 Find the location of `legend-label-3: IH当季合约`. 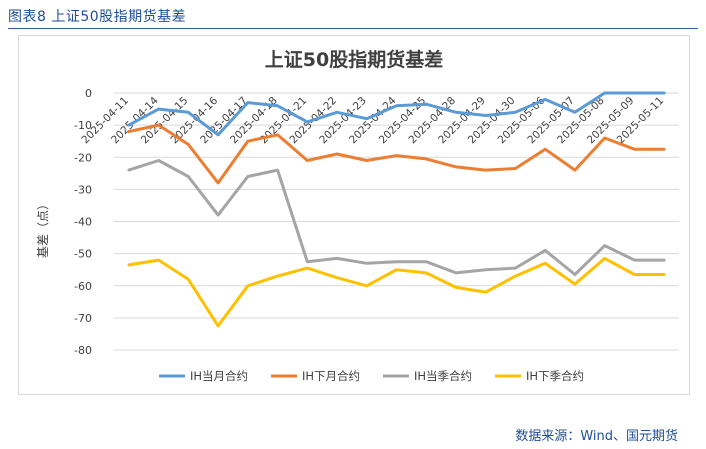

legend-label-3: IH当季合约 is located at coordinates (443, 376).